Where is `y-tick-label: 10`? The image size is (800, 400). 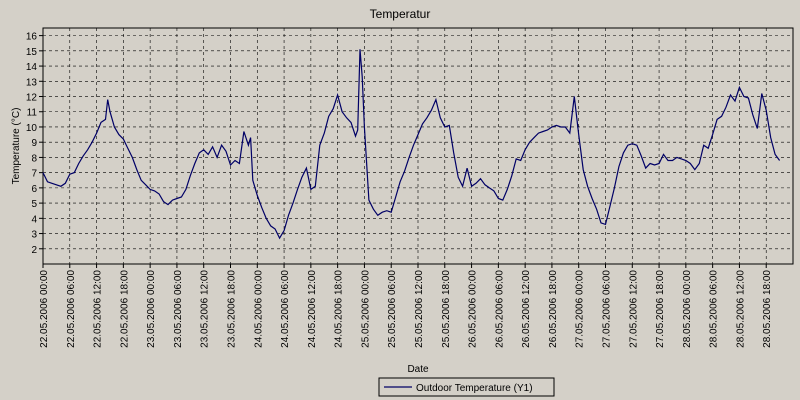
y-tick-label: 10 is located at coordinates (32, 128).